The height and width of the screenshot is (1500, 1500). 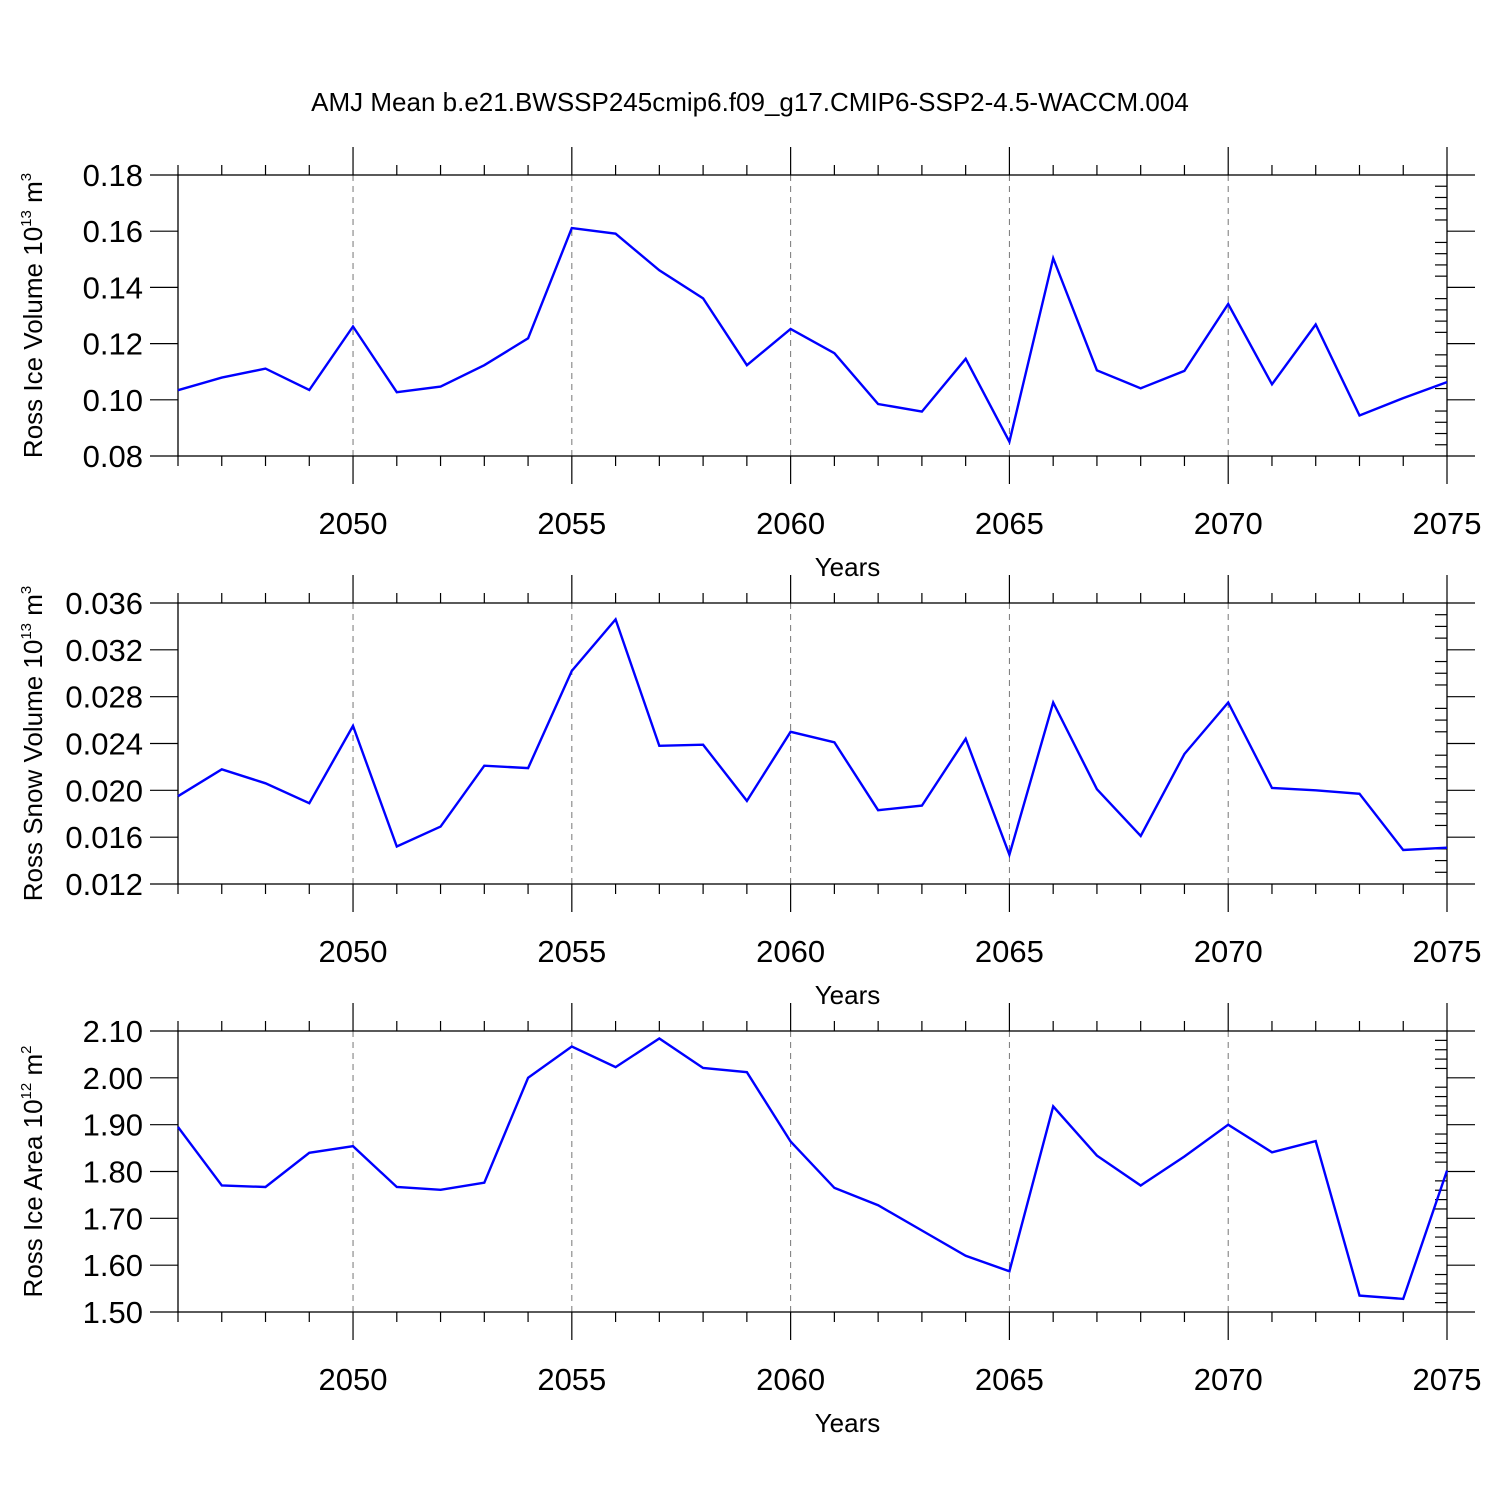 What do you see at coordinates (113, 1172) in the screenshot?
I see `y-tick-label: 1.80` at bounding box center [113, 1172].